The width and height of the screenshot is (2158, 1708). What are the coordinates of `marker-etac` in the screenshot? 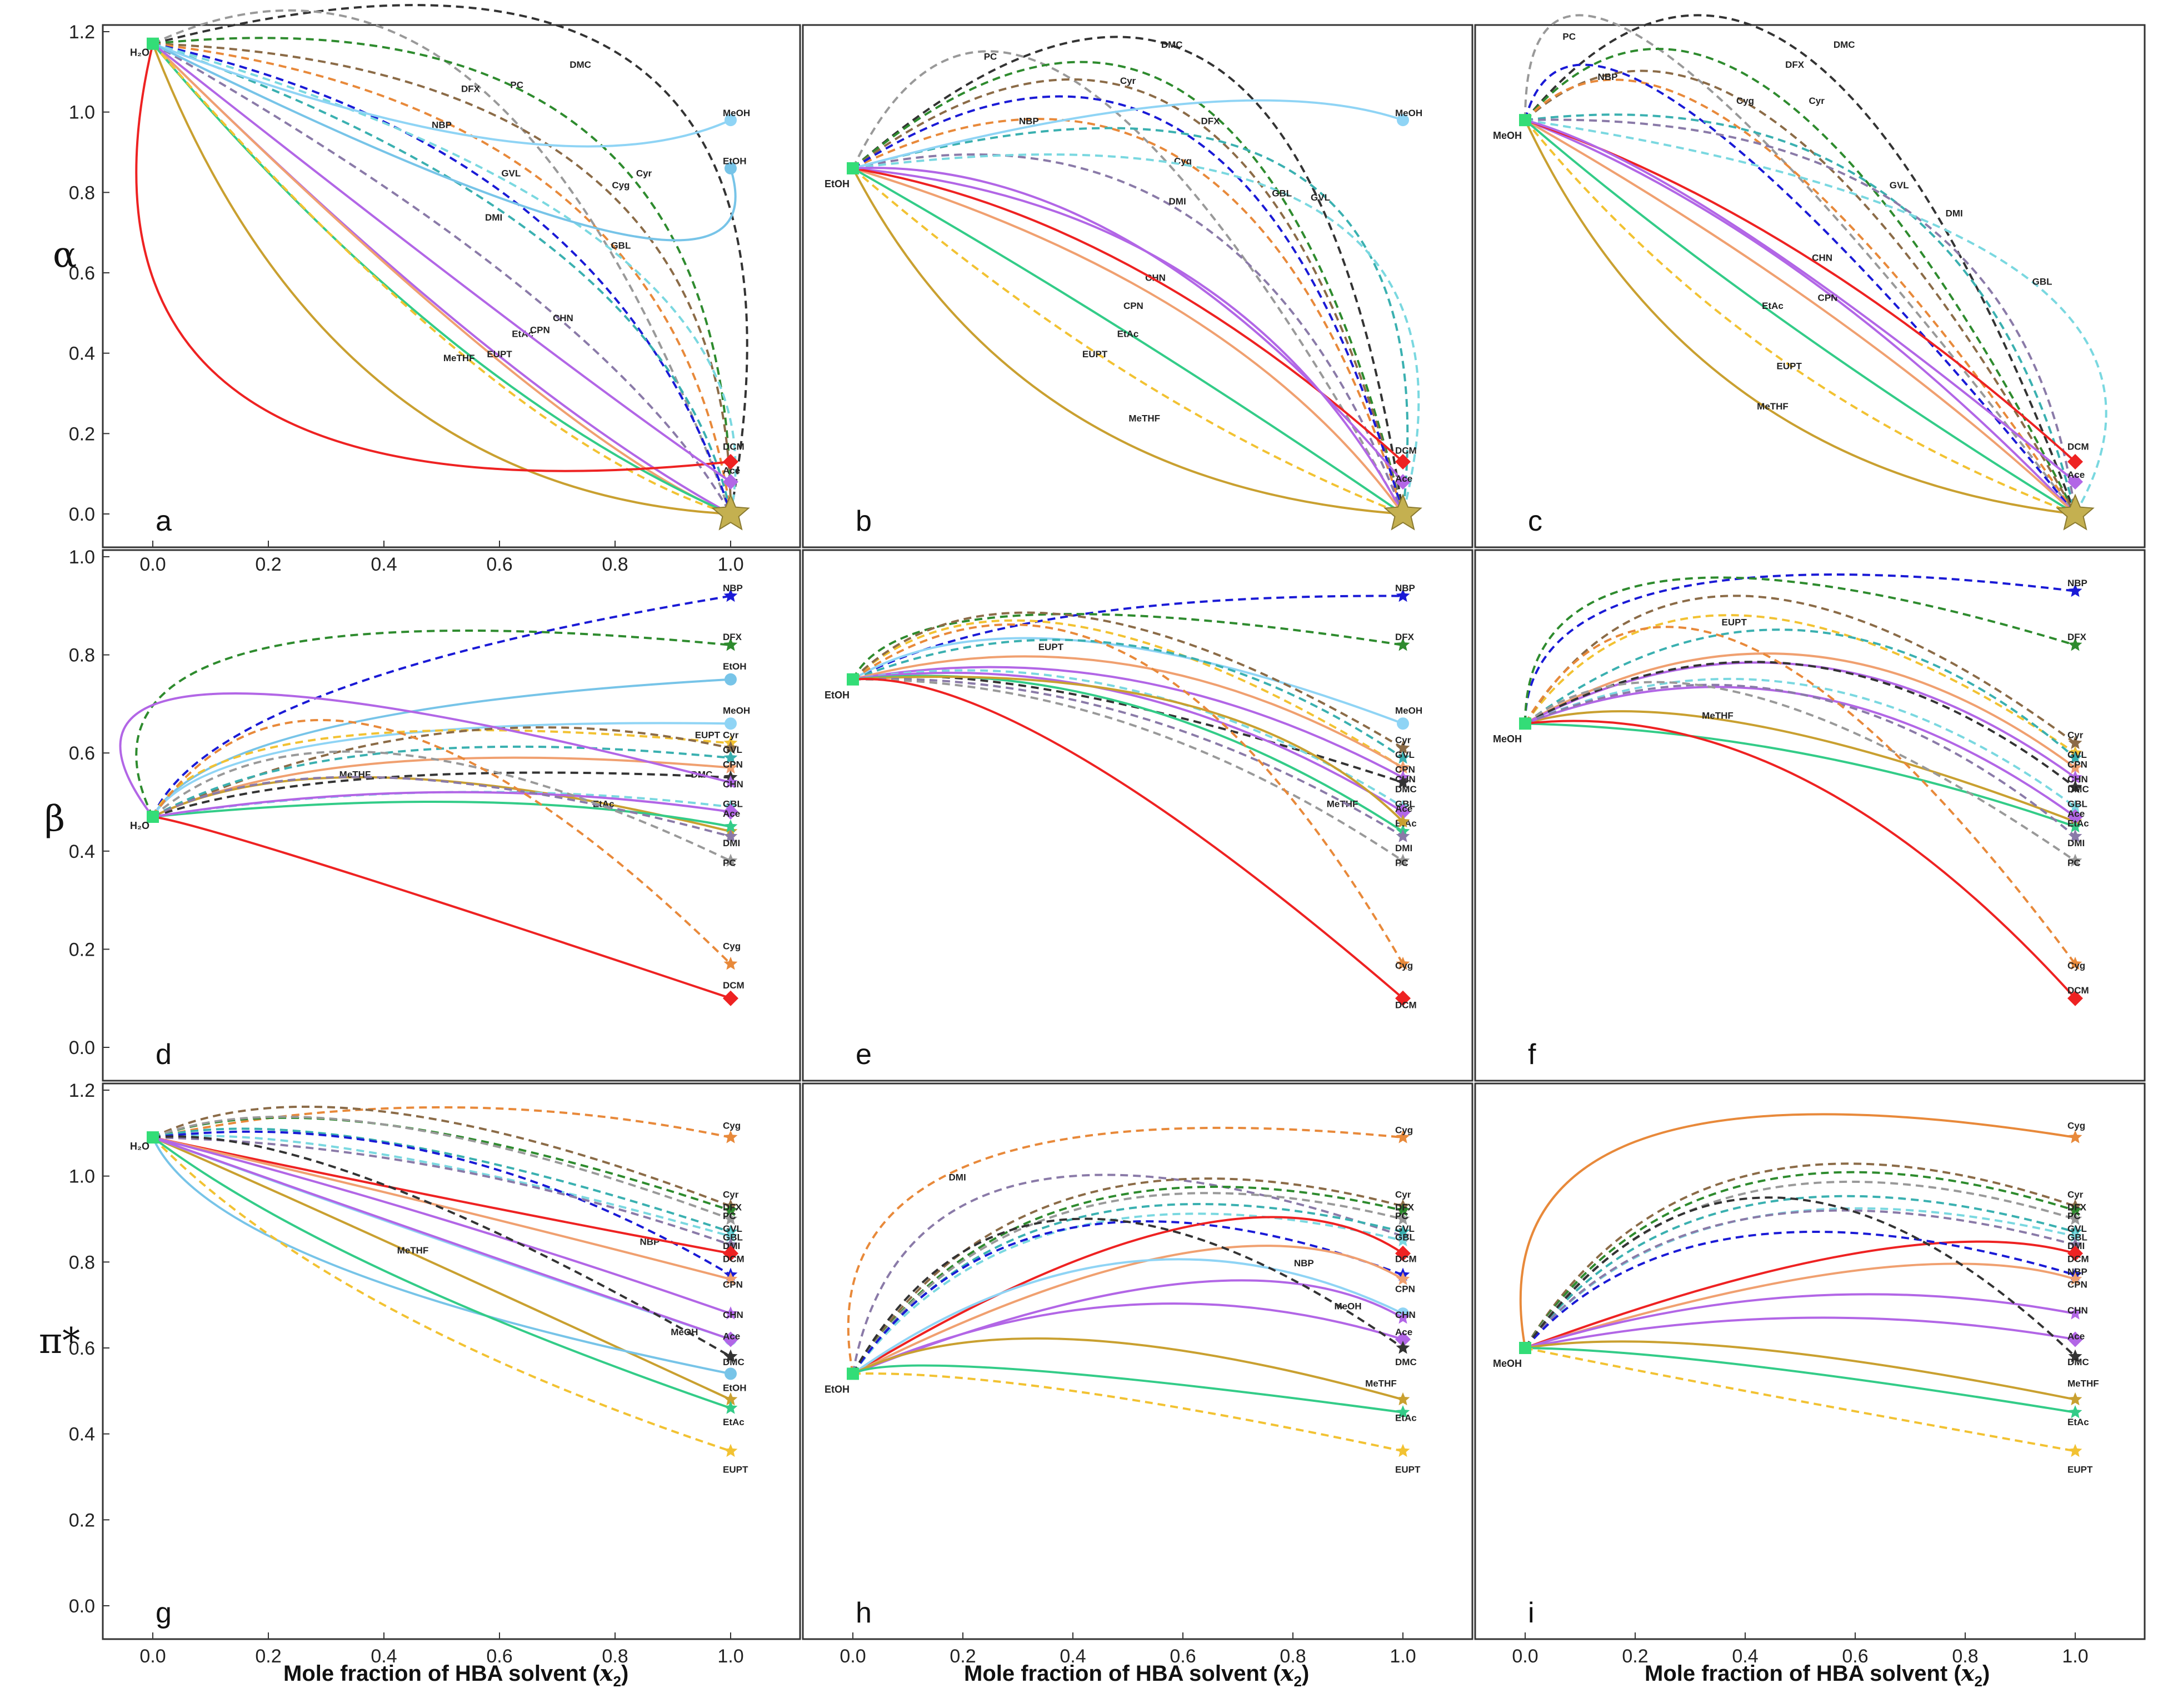 It's located at (2075, 826).